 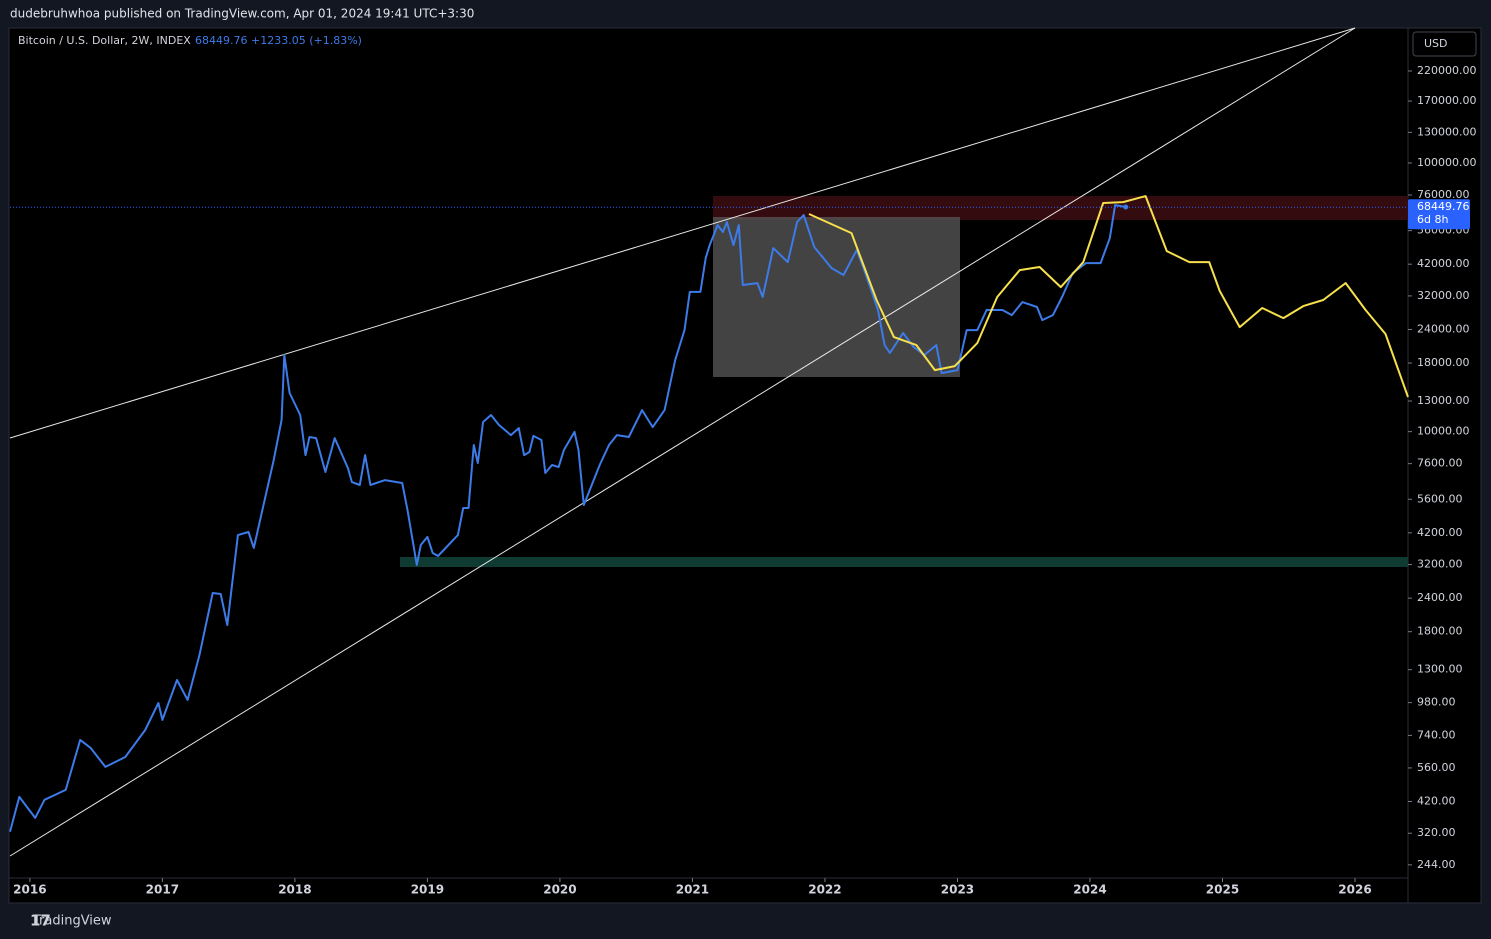 What do you see at coordinates (1436, 734) in the screenshot?
I see `y-tick-label: 740.00` at bounding box center [1436, 734].